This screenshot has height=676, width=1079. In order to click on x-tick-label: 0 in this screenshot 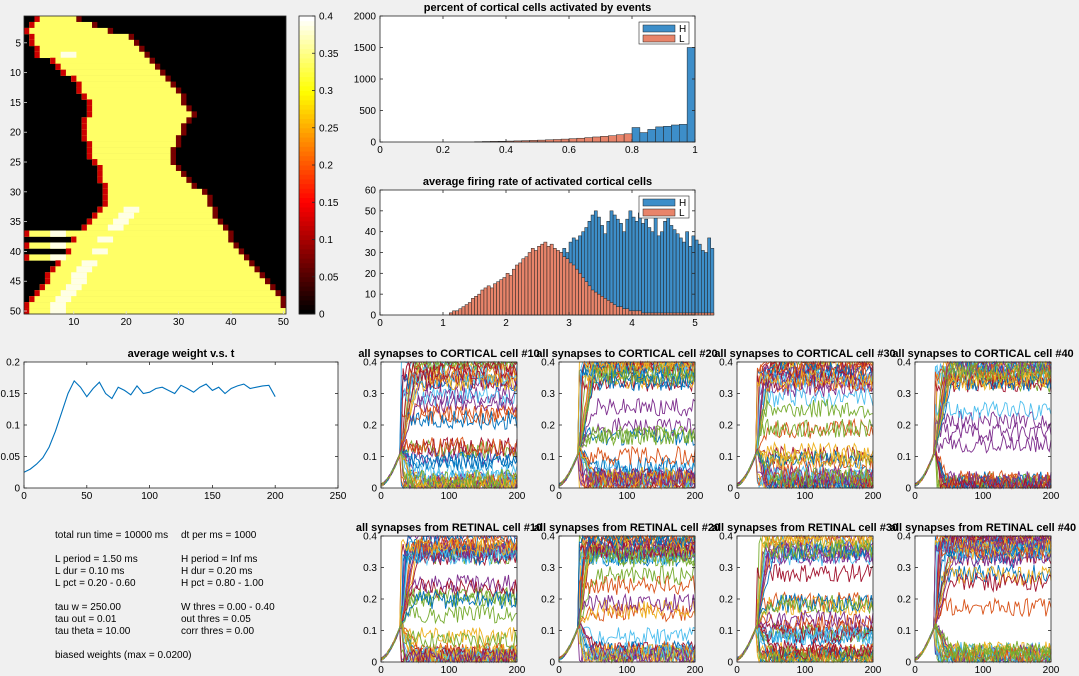, I will do `click(737, 496)`.